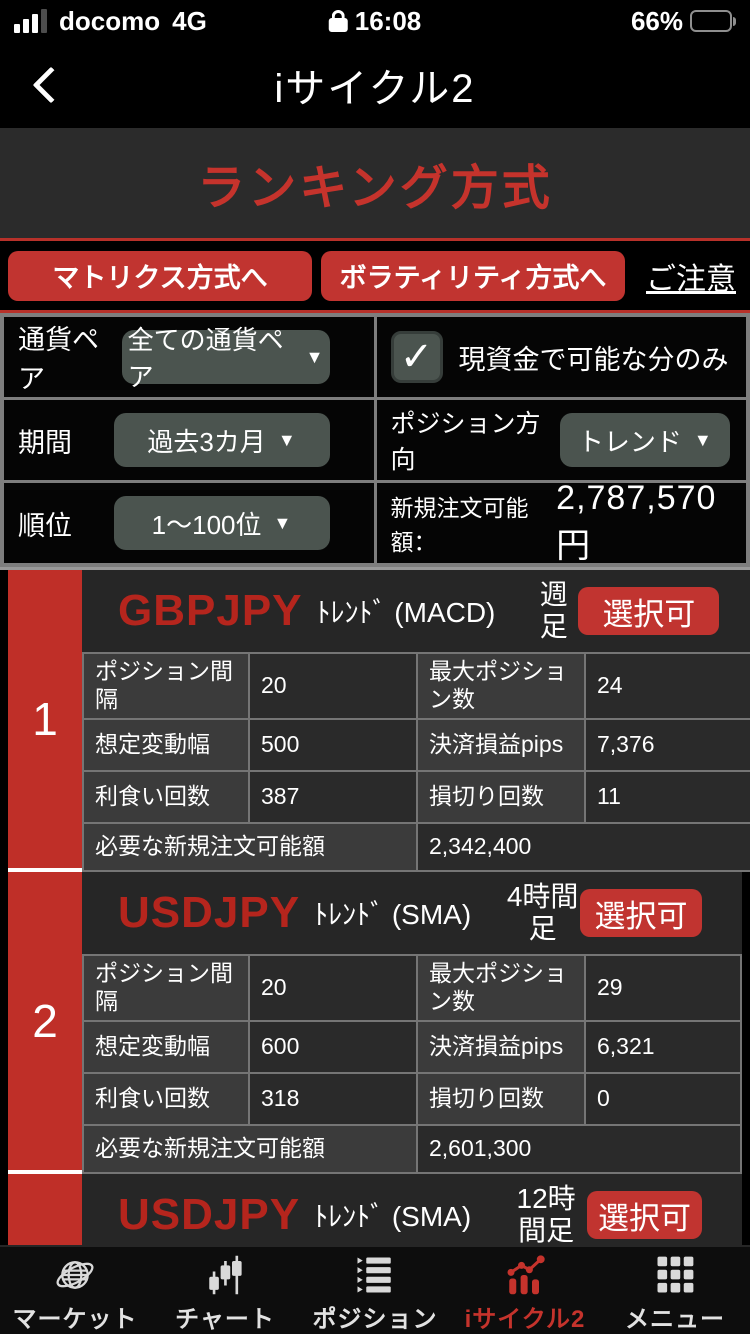  Describe the element at coordinates (663, 1047) in the screenshot. I see `field-value: 6,321` at that location.